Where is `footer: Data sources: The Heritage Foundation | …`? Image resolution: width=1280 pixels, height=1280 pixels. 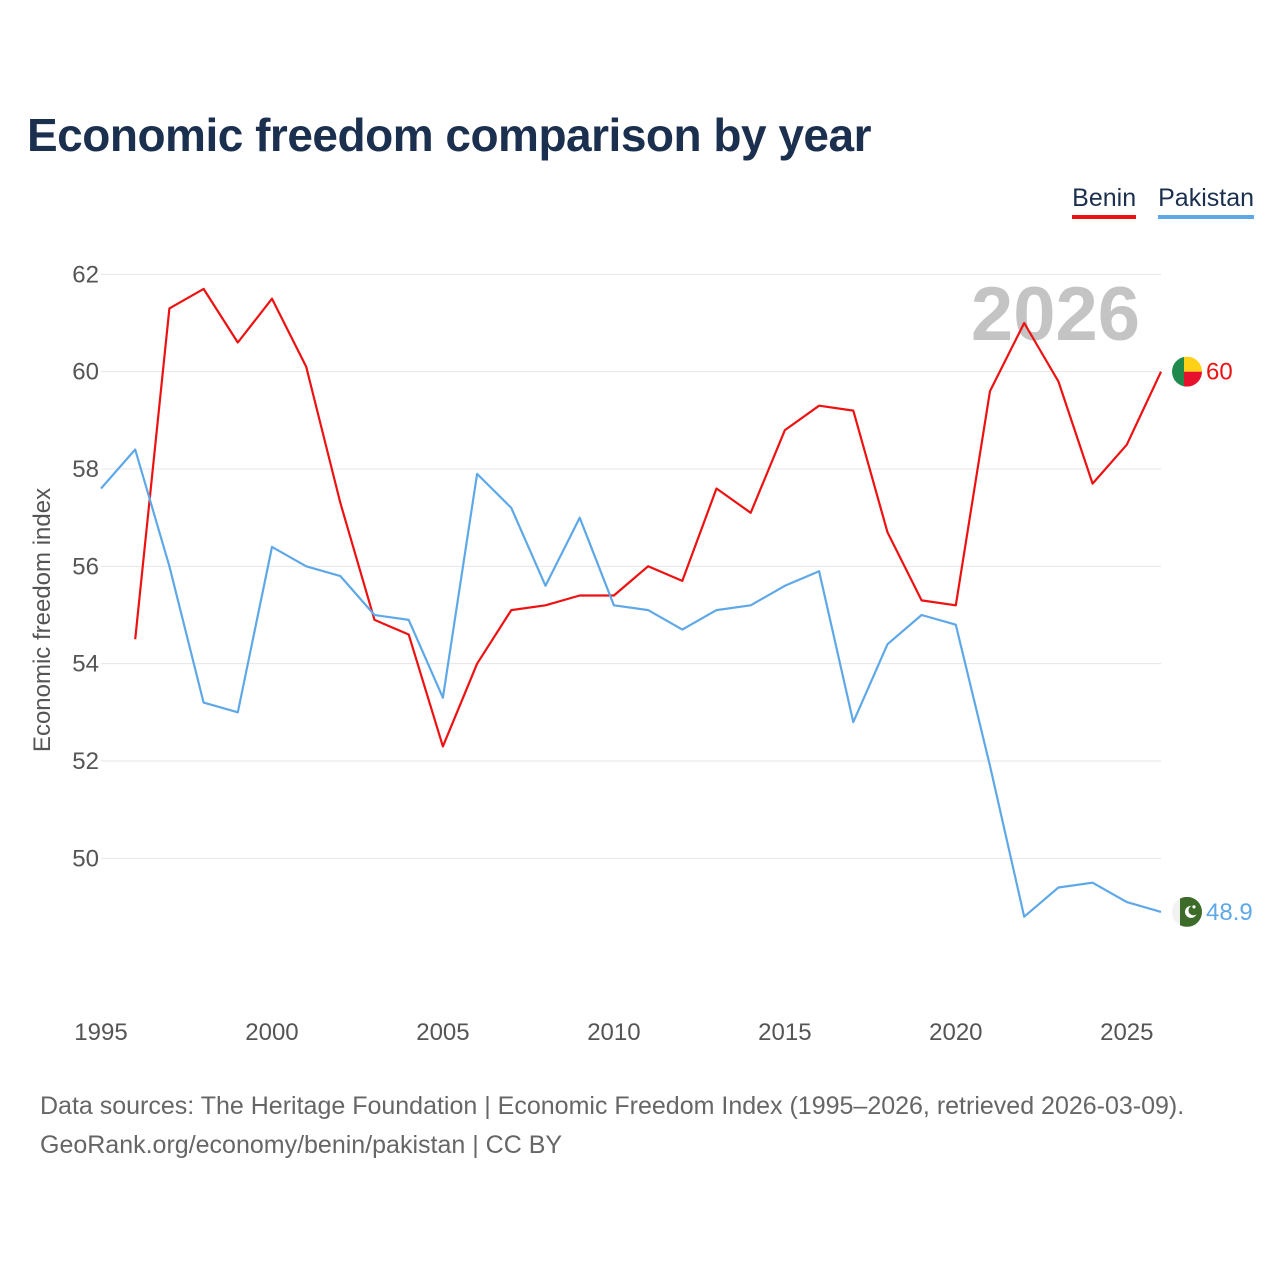
footer: Data sources: The Heritage Foundation | … is located at coordinates (612, 1126).